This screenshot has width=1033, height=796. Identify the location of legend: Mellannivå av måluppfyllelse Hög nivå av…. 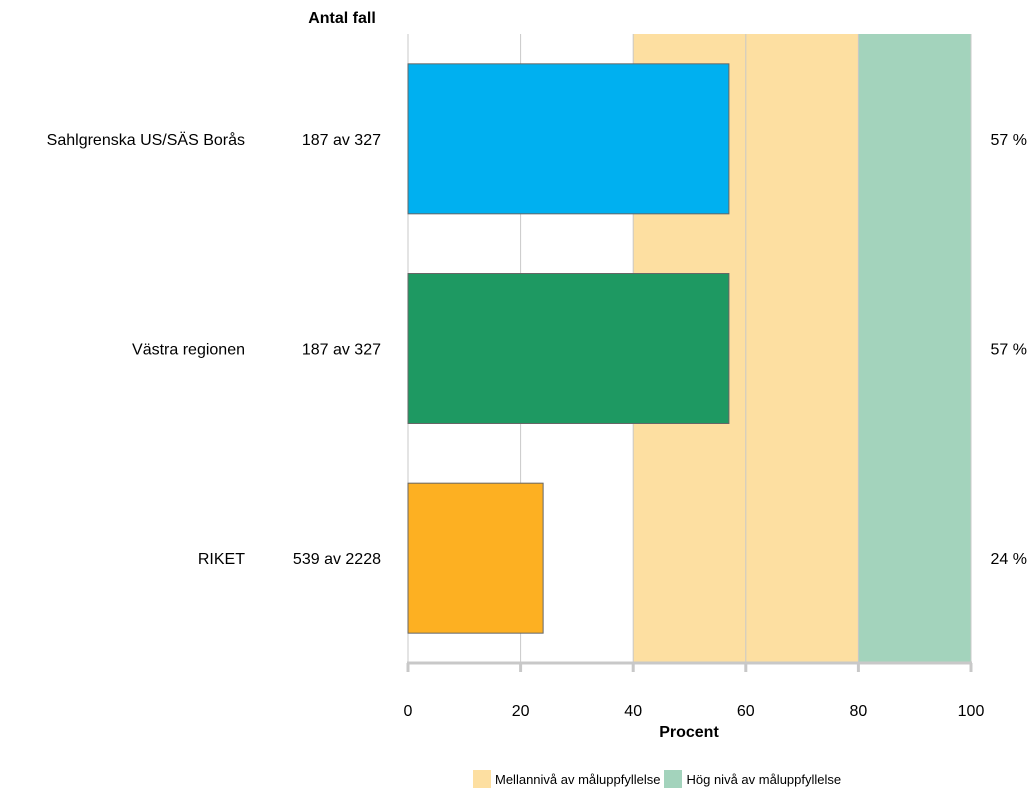
(659, 779).